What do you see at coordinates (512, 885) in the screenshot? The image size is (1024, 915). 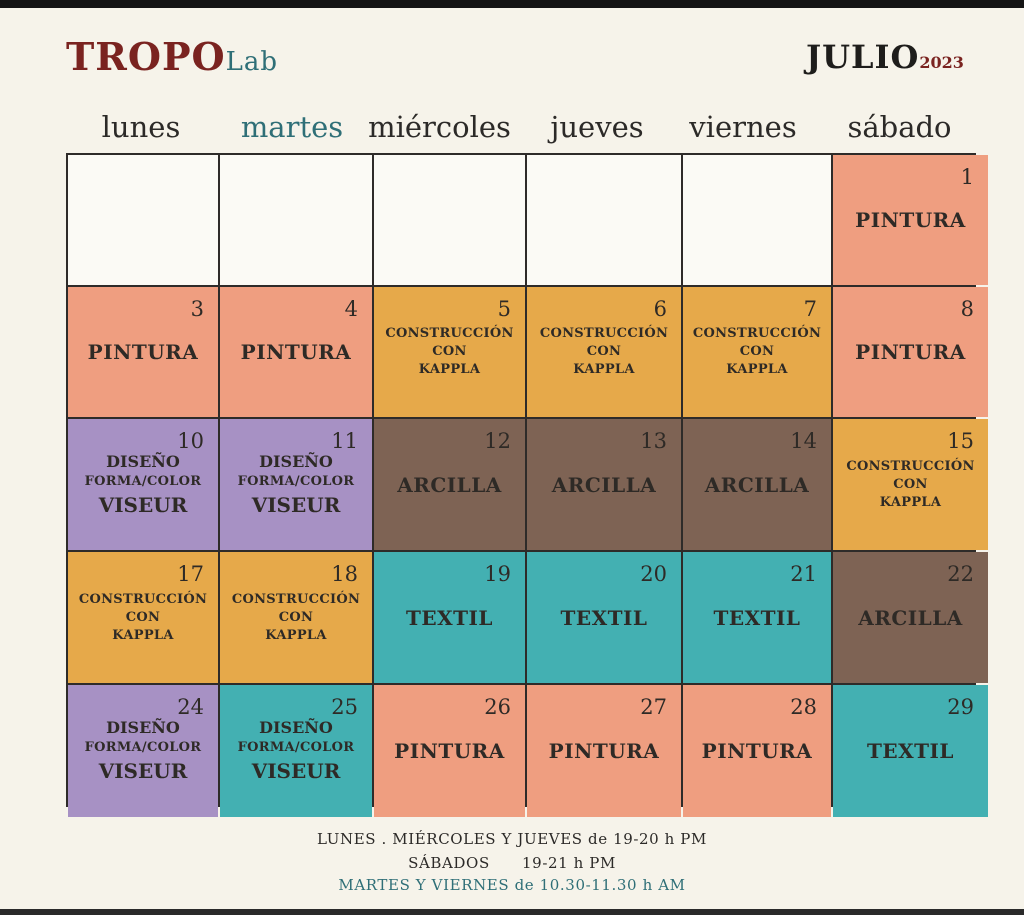 I see `schedule-line-3: MARTES Y VIERNES de 10.30-11.30 h AM` at bounding box center [512, 885].